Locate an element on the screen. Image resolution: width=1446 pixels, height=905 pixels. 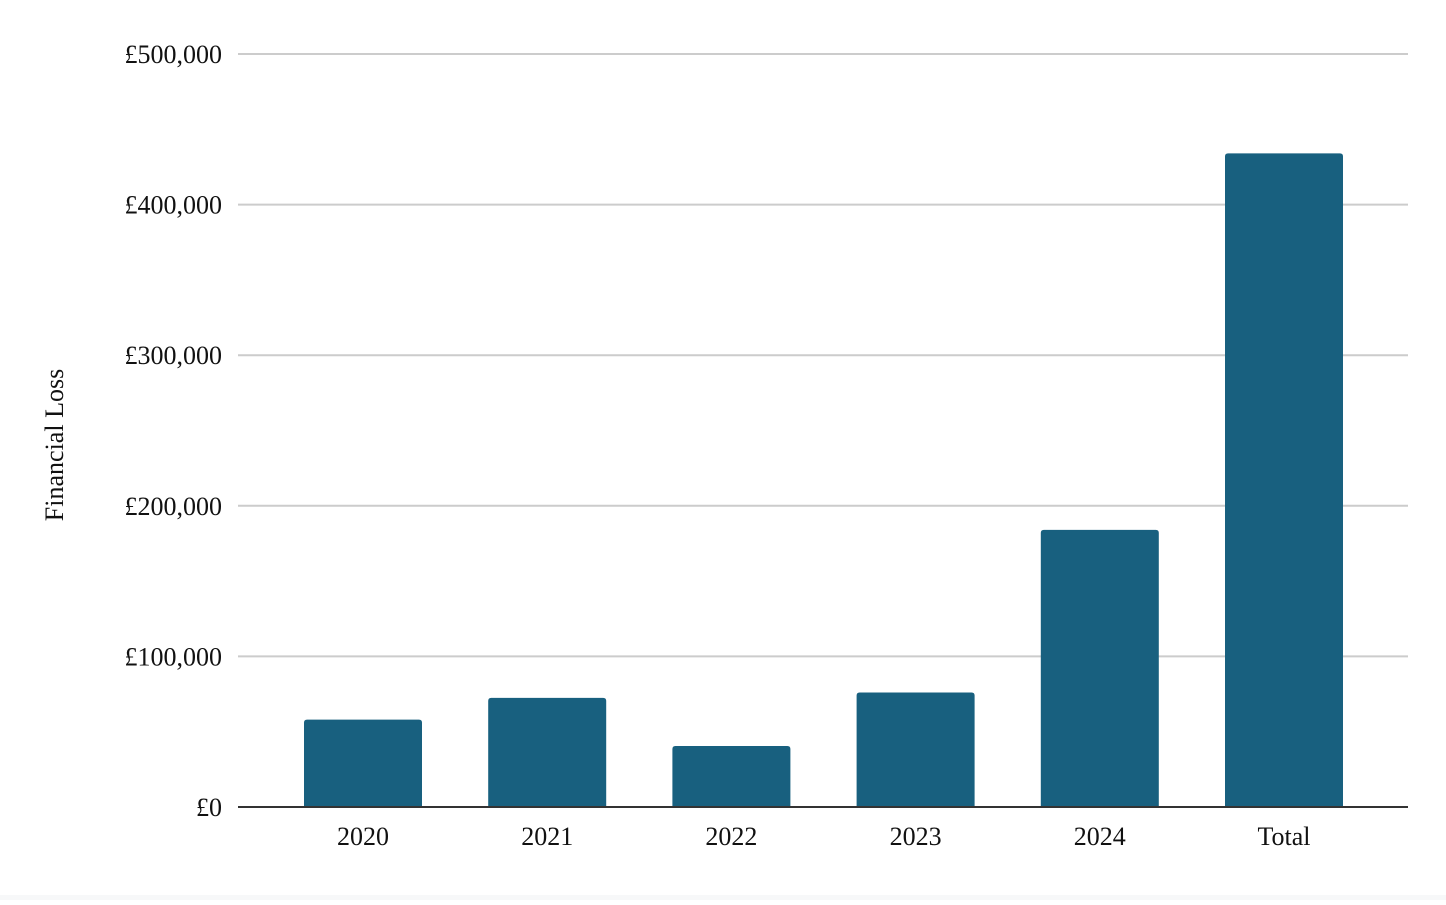
bar-2021 is located at coordinates (547, 752).